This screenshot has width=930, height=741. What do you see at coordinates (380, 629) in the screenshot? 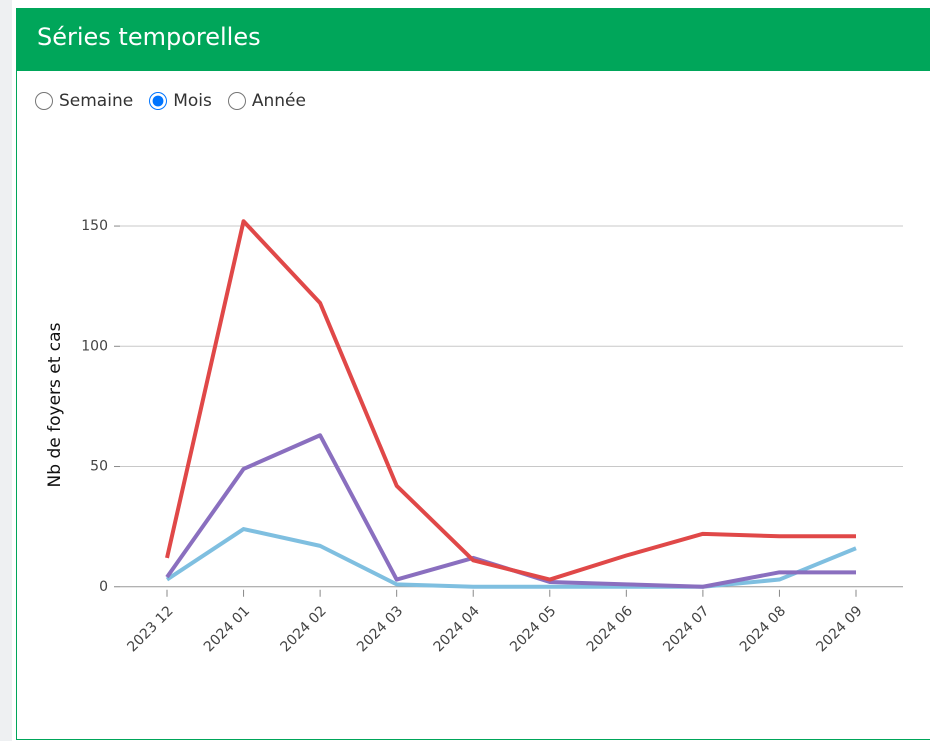
I see `x-tick-label: 2024 03` at bounding box center [380, 629].